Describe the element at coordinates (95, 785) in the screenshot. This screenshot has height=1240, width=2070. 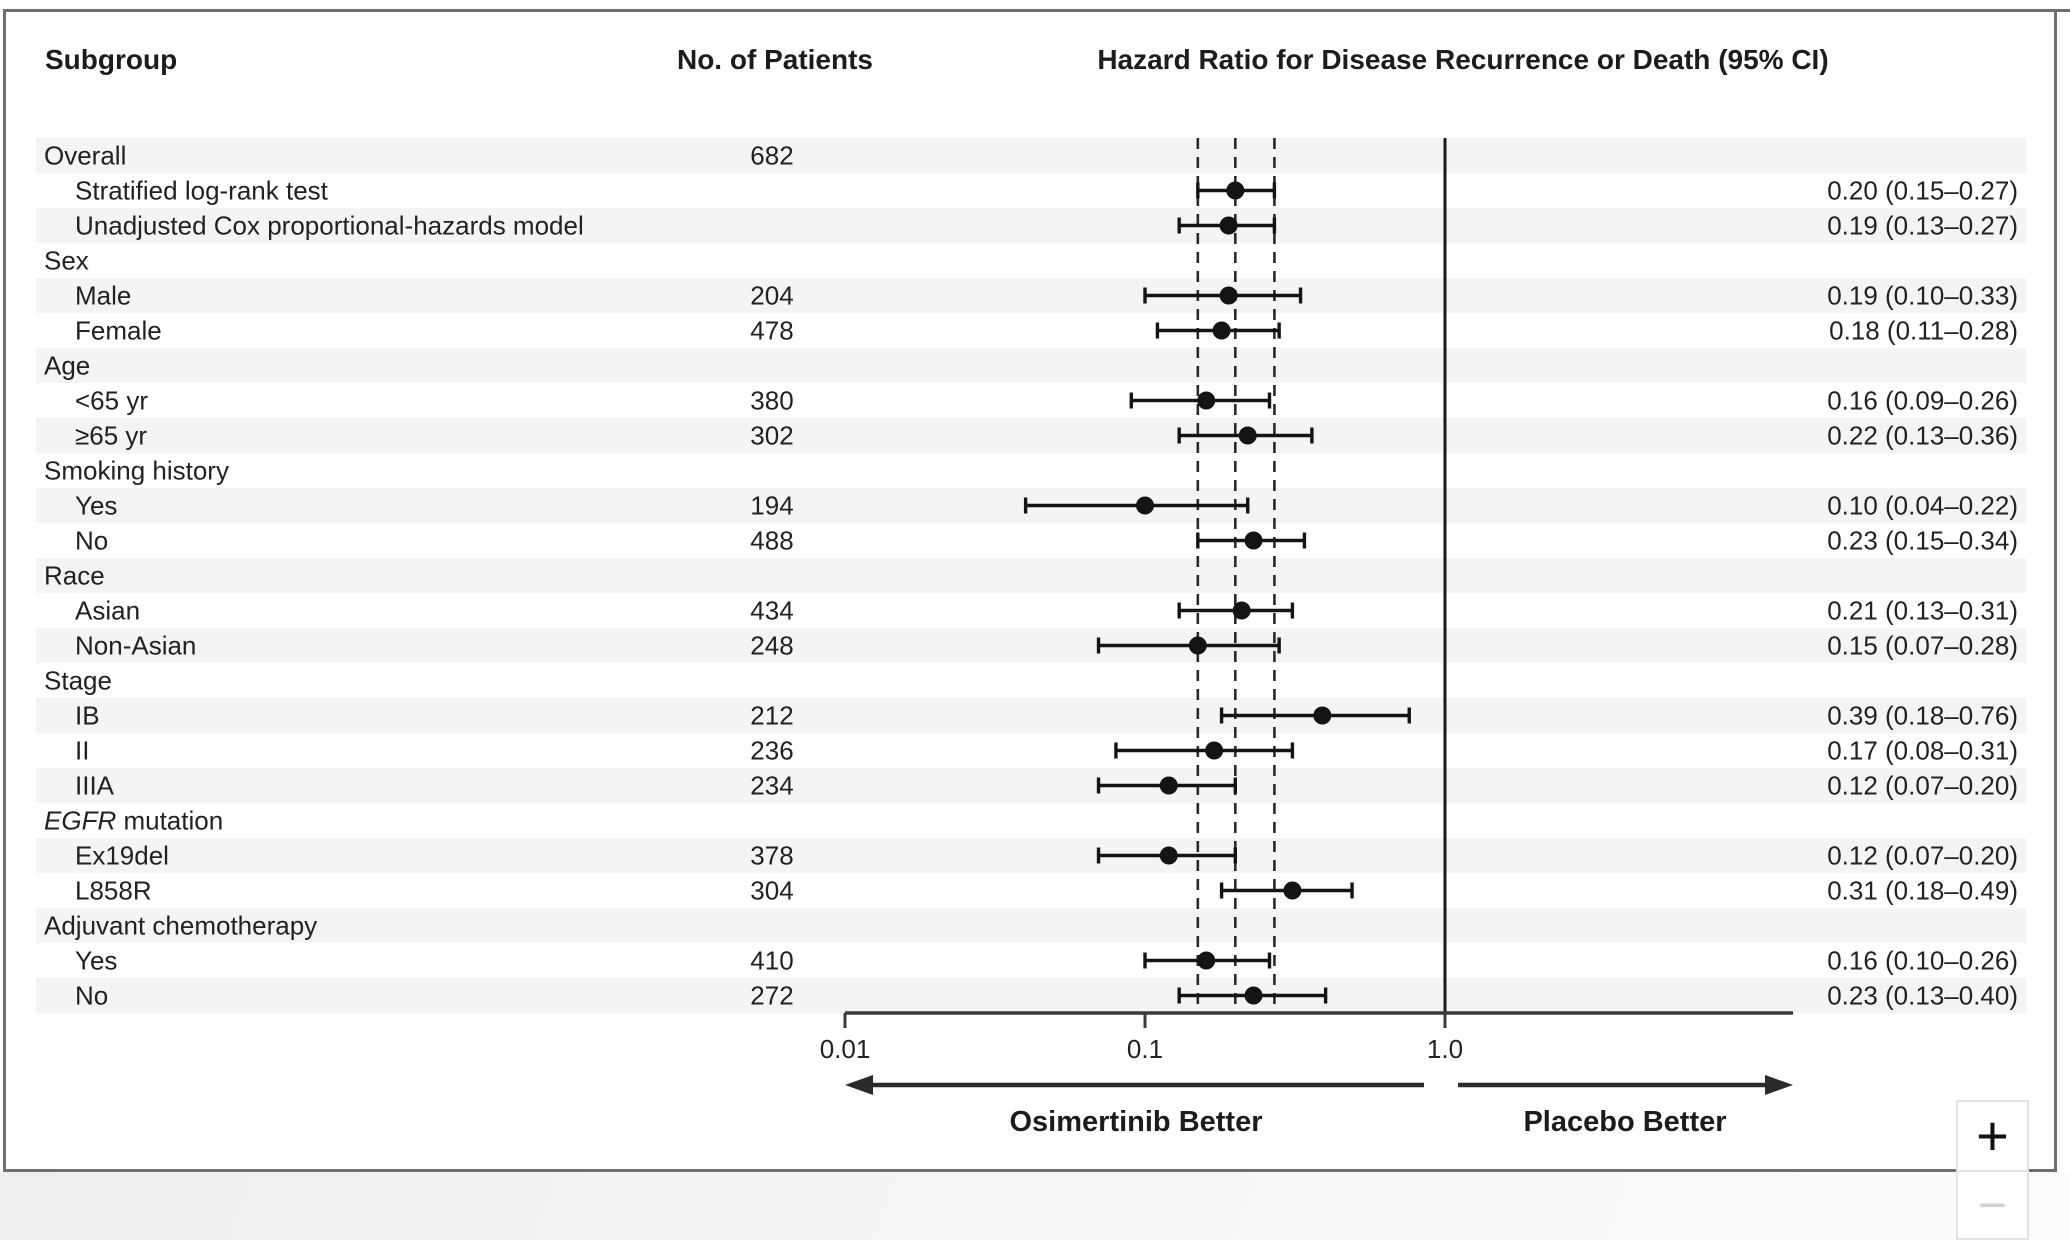
I see `subgroup-label: IIIA` at that location.